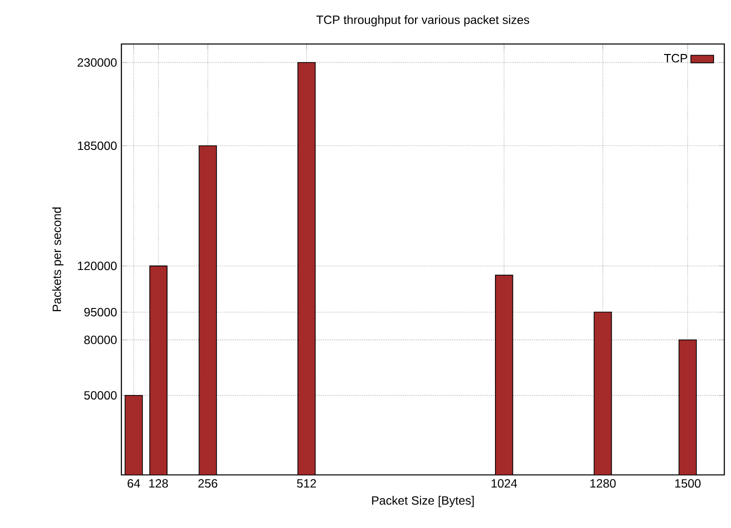 This screenshot has width=731, height=528. Describe the element at coordinates (676, 58) in the screenshot. I see `legend-label: TCP` at that location.